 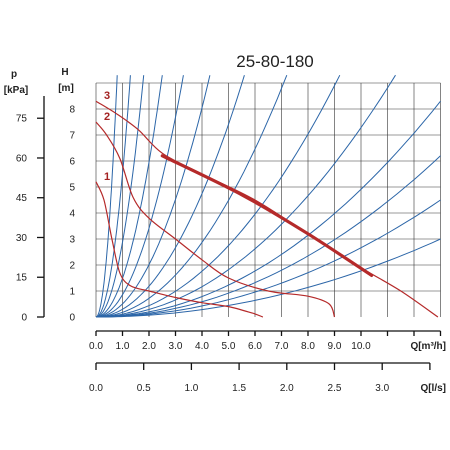 What do you see at coordinates (149, 346) in the screenshot?
I see `flow-m3h-tick-label: 2.0` at bounding box center [149, 346].